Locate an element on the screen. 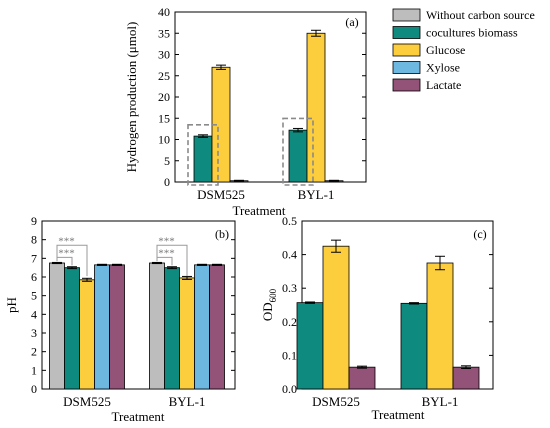 This screenshot has height=428, width=550. y-tick-label: 35 is located at coordinates (164, 33).